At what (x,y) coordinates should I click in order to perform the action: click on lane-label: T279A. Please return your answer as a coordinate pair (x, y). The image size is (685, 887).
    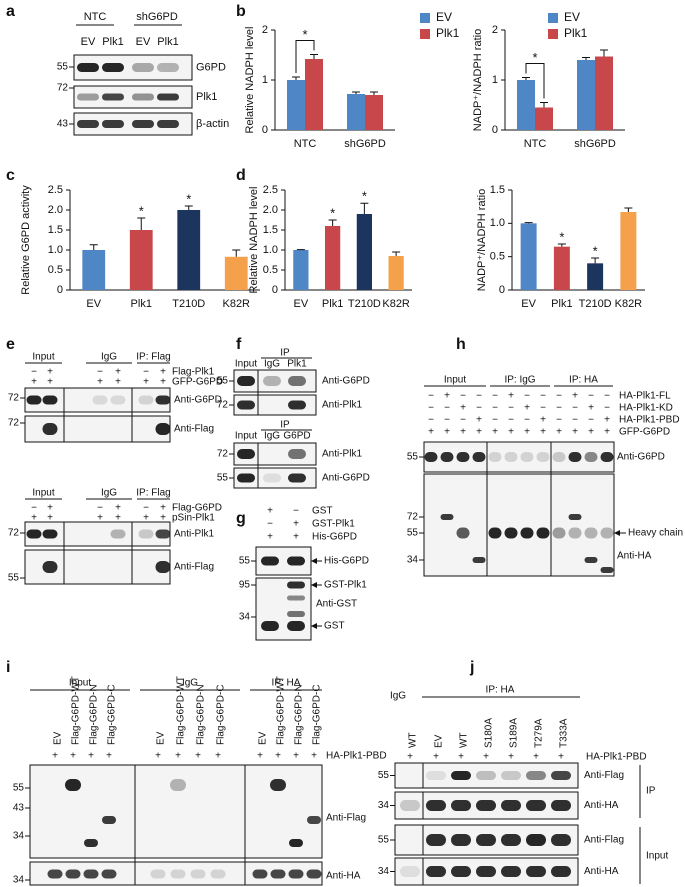
    Looking at the image, I should click on (539, 733).